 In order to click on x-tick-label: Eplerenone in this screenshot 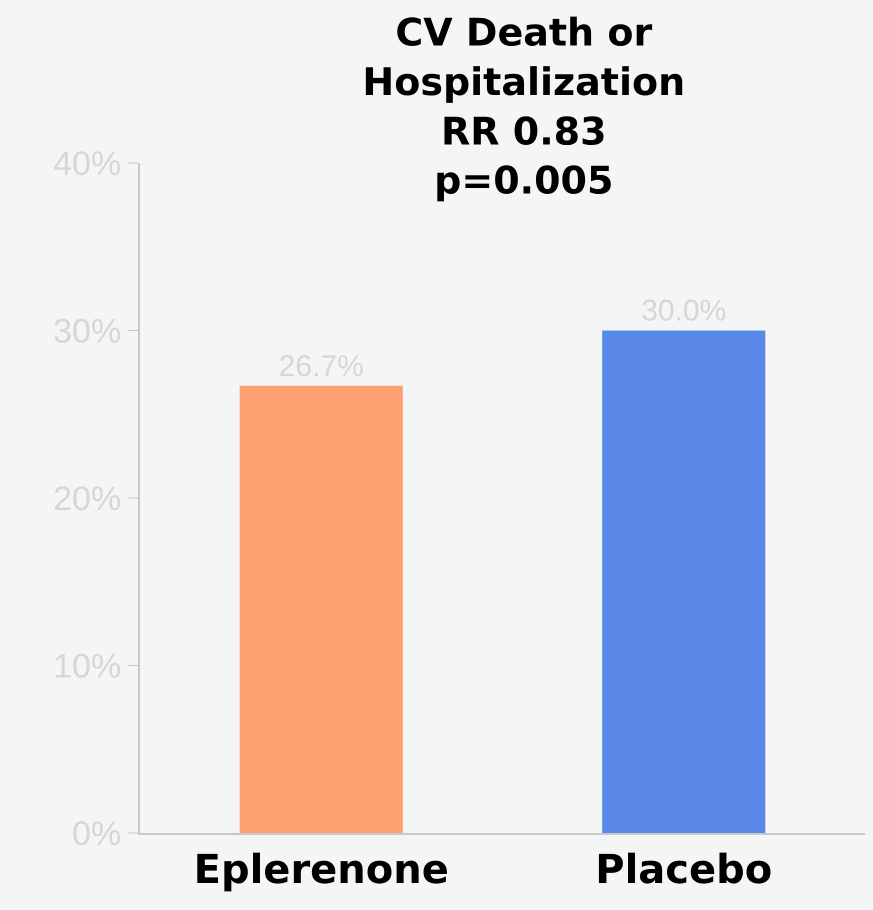, I will do `click(321, 870)`.